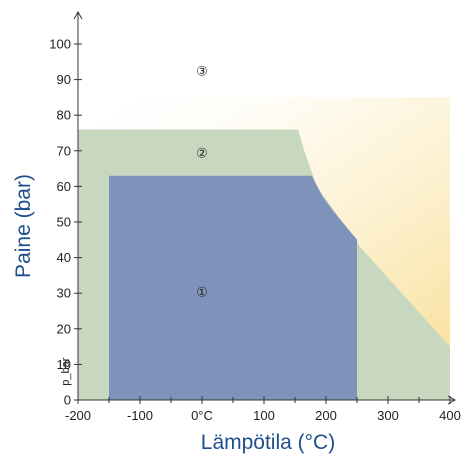  Describe the element at coordinates (78, 15) in the screenshot. I see `y-axis-arrow` at that location.